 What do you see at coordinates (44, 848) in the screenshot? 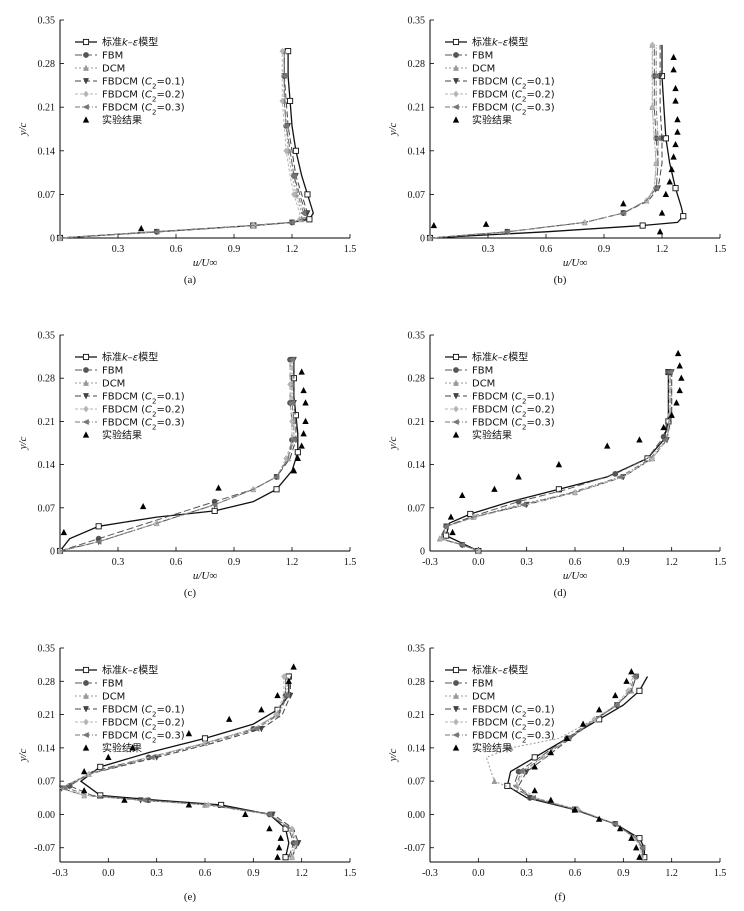
I see `y-tick-label: -0.07` at bounding box center [44, 848].